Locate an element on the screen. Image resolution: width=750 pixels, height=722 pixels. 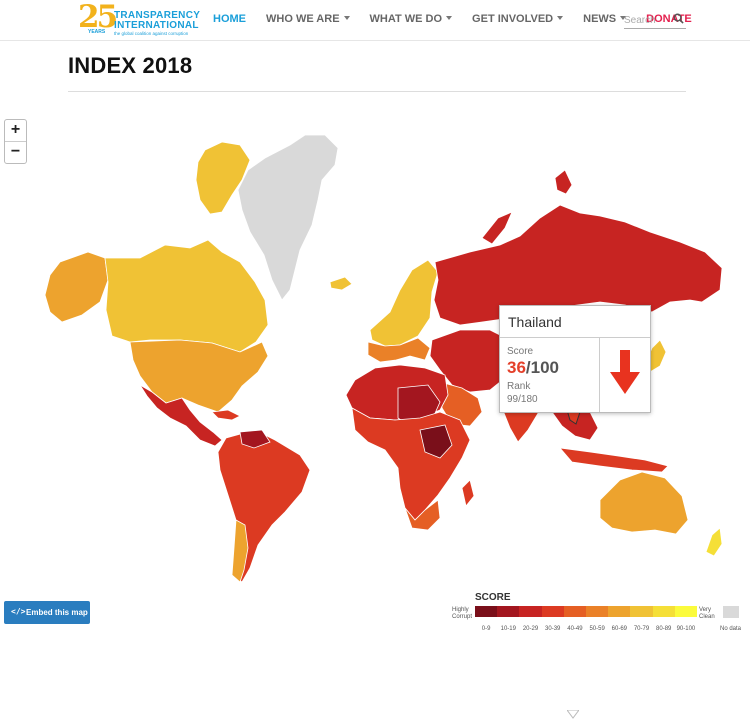
embed-map-label: Embed this map is located at coordinates (57, 612).